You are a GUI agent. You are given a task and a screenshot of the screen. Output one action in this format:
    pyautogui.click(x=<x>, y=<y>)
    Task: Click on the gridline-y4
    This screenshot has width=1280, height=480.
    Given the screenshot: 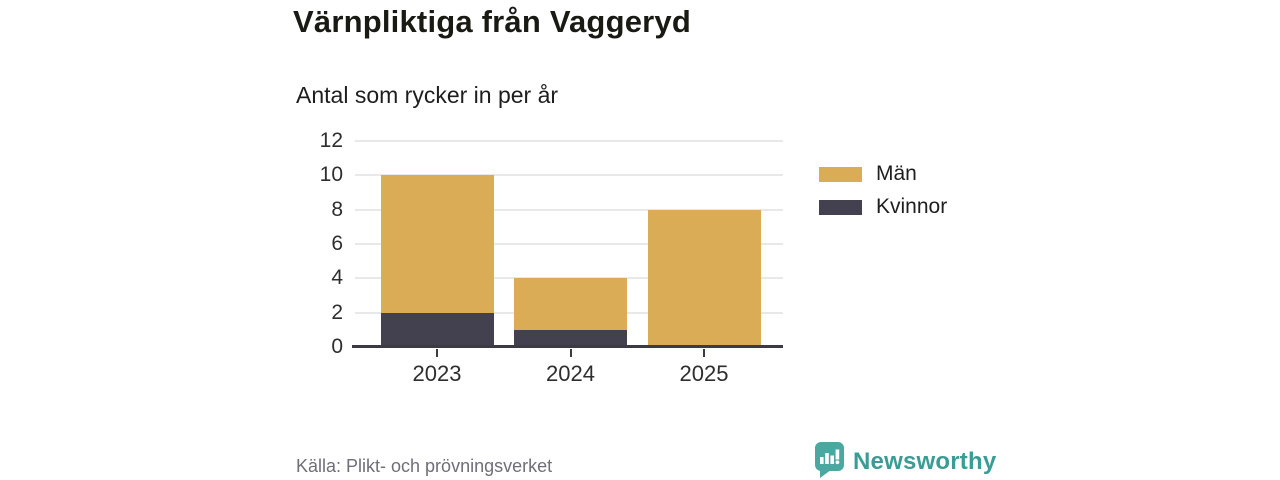 What is the action you would take?
    pyautogui.click(x=569, y=278)
    